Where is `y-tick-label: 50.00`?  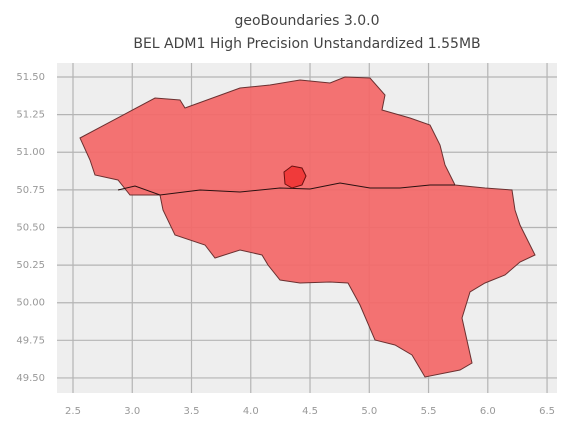
y-tick-label: 50.00 is located at coordinates (30, 303).